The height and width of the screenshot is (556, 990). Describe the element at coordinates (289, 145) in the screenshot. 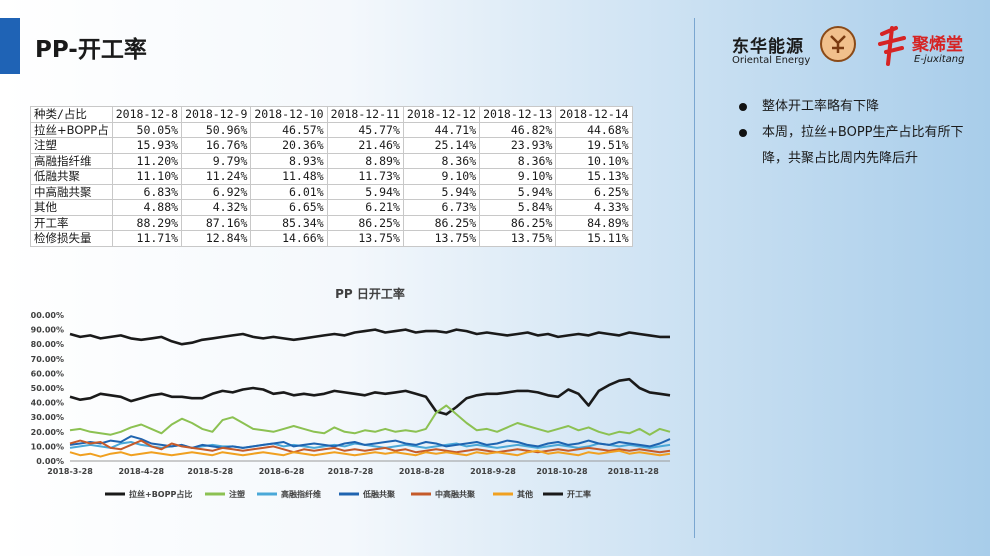

I see `table-cell: 20.36%` at that location.